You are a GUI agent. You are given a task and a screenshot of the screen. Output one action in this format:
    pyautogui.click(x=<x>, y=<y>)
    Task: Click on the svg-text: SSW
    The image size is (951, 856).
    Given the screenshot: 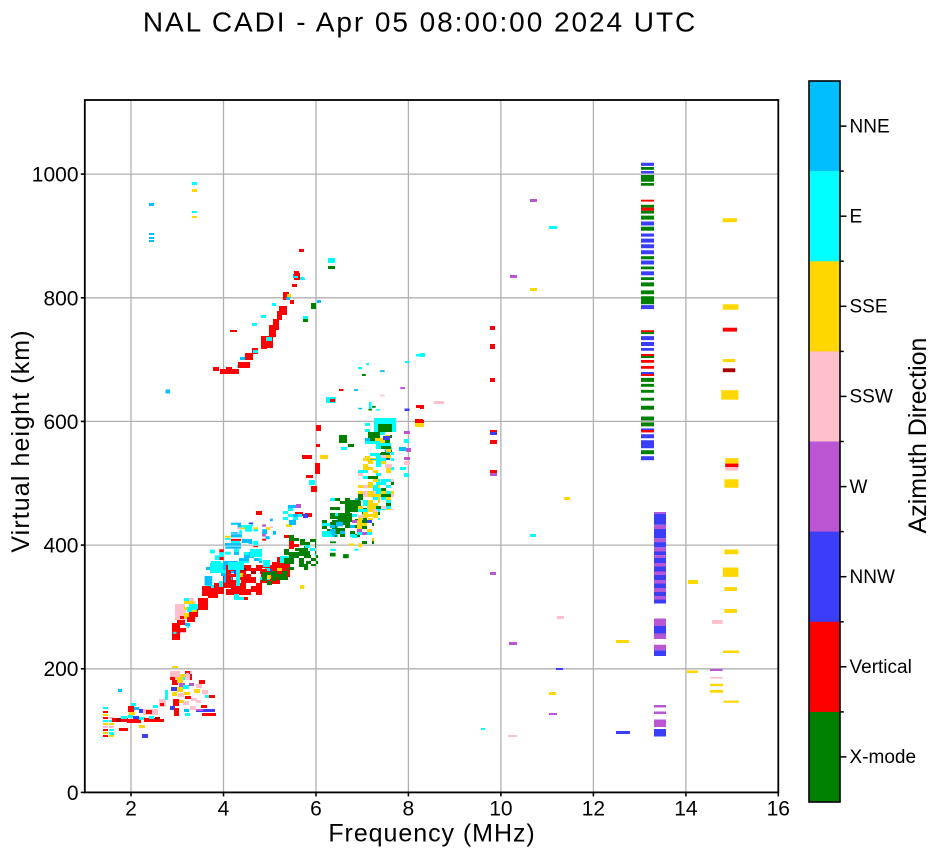 What is the action you would take?
    pyautogui.click(x=871, y=397)
    